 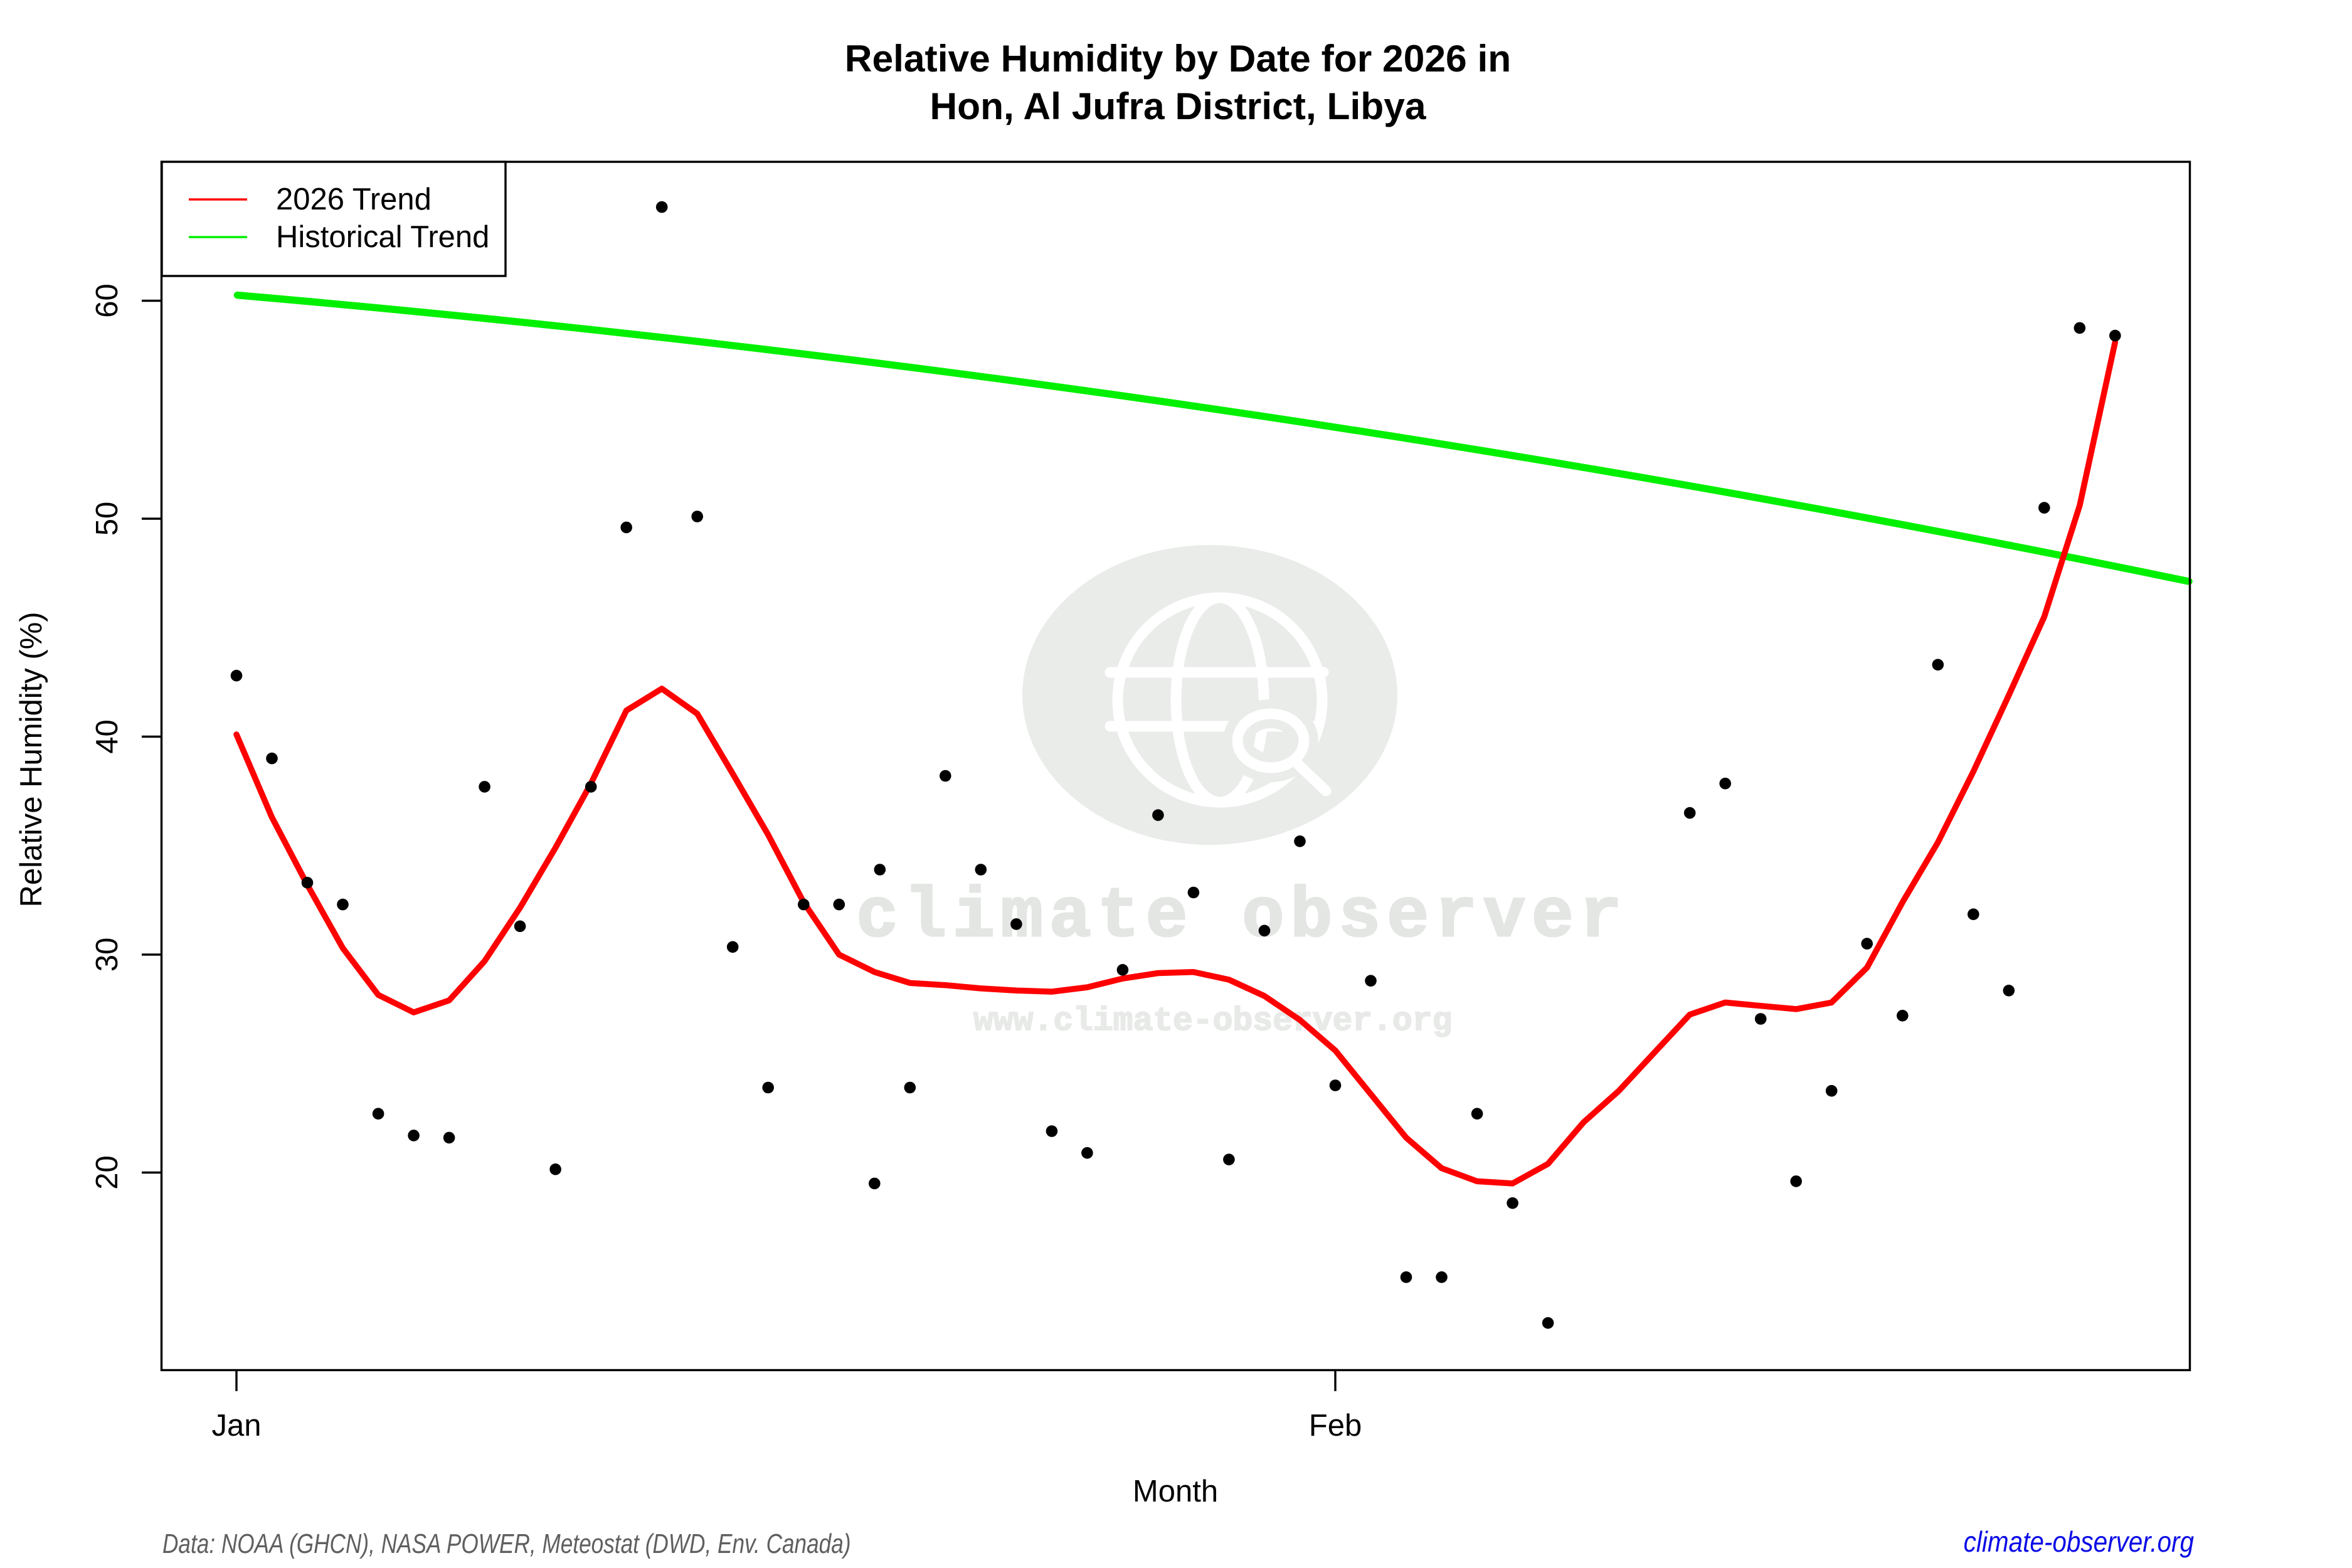 What do you see at coordinates (107, 955) in the screenshot?
I see `svg-text: 30` at bounding box center [107, 955].